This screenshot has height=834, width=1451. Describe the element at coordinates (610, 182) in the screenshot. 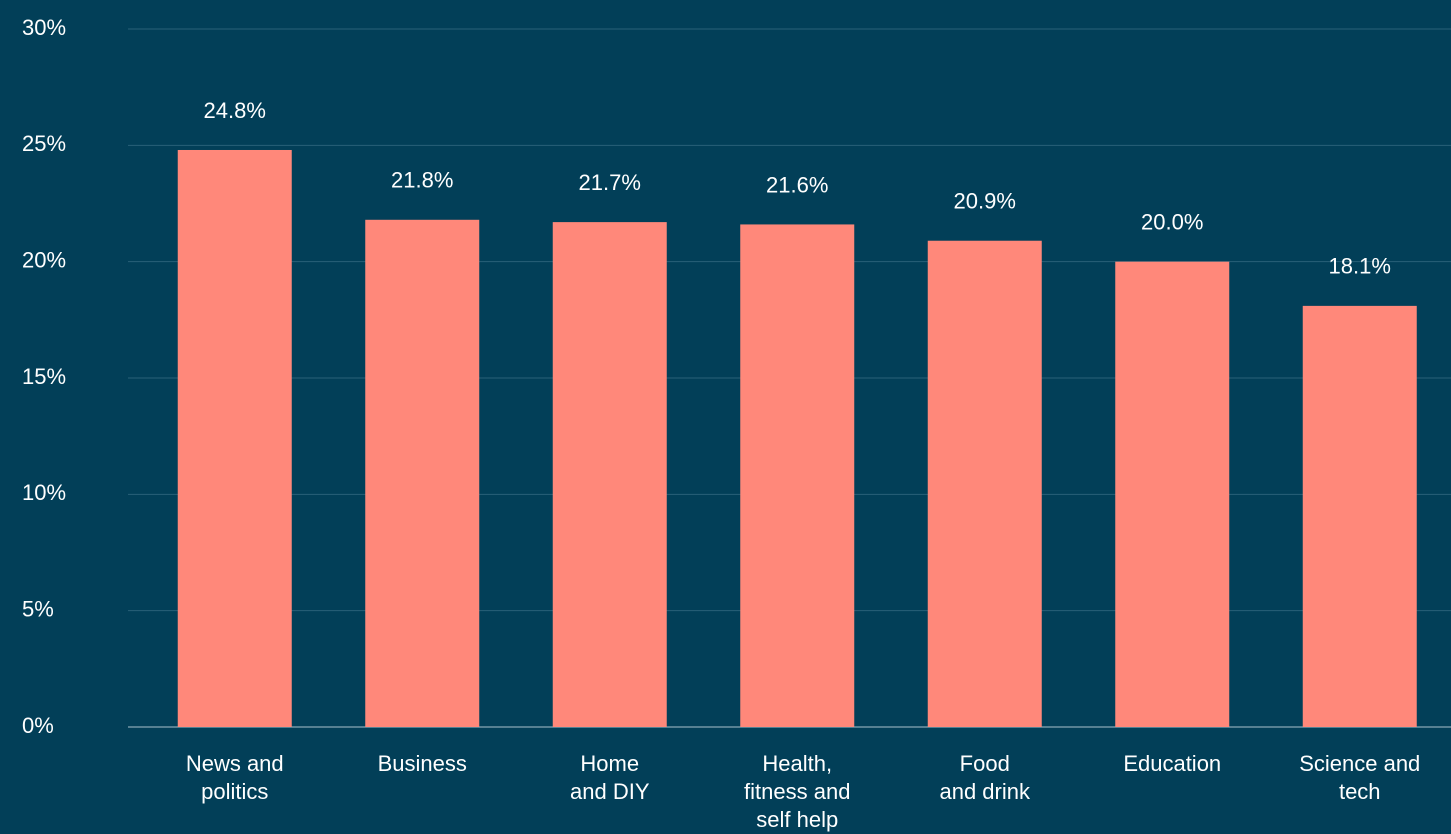

I see `value-label: 21.7%` at that location.